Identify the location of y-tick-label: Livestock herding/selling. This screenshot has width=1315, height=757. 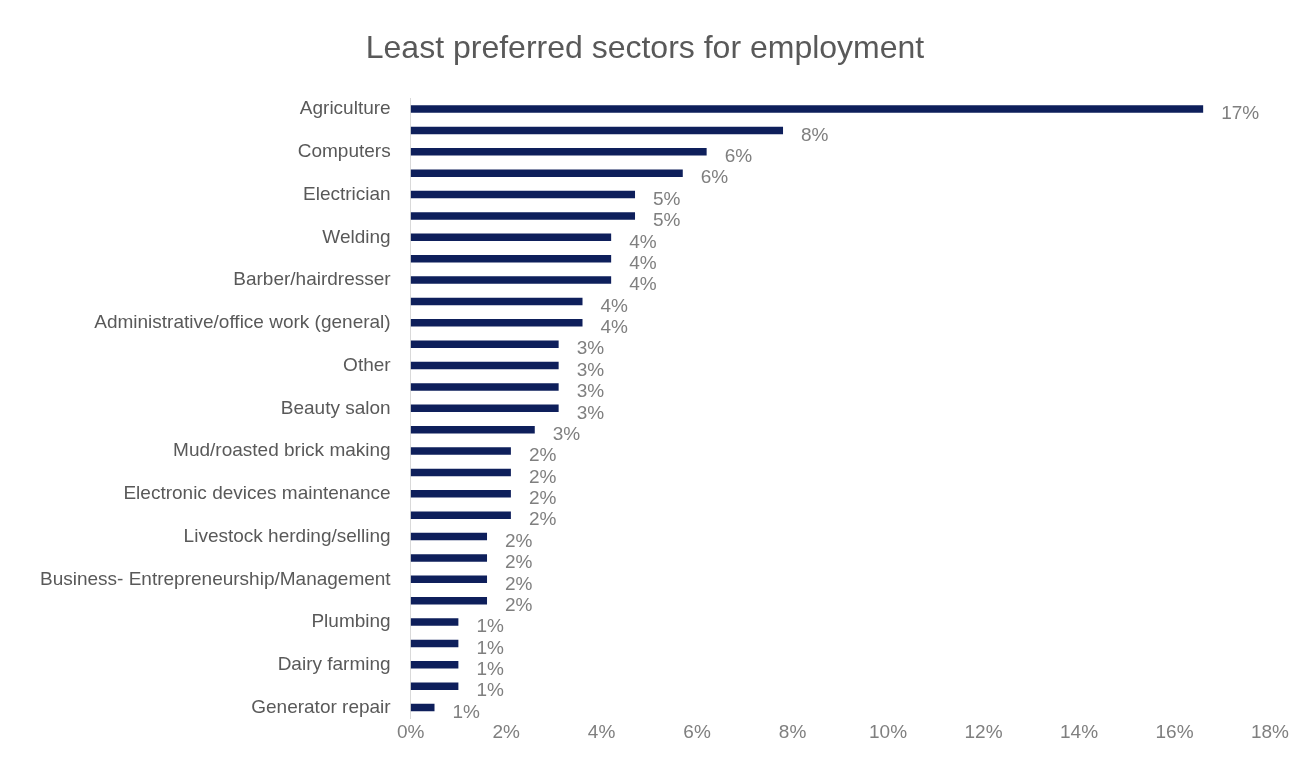
(287, 535).